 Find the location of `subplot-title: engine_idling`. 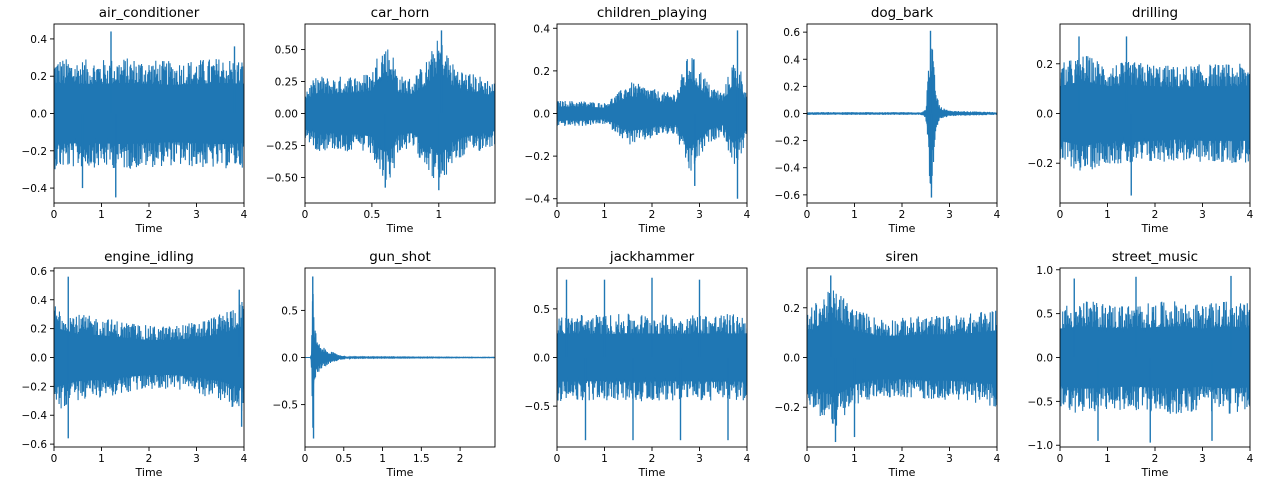

subplot-title: engine_idling is located at coordinates (149, 257).